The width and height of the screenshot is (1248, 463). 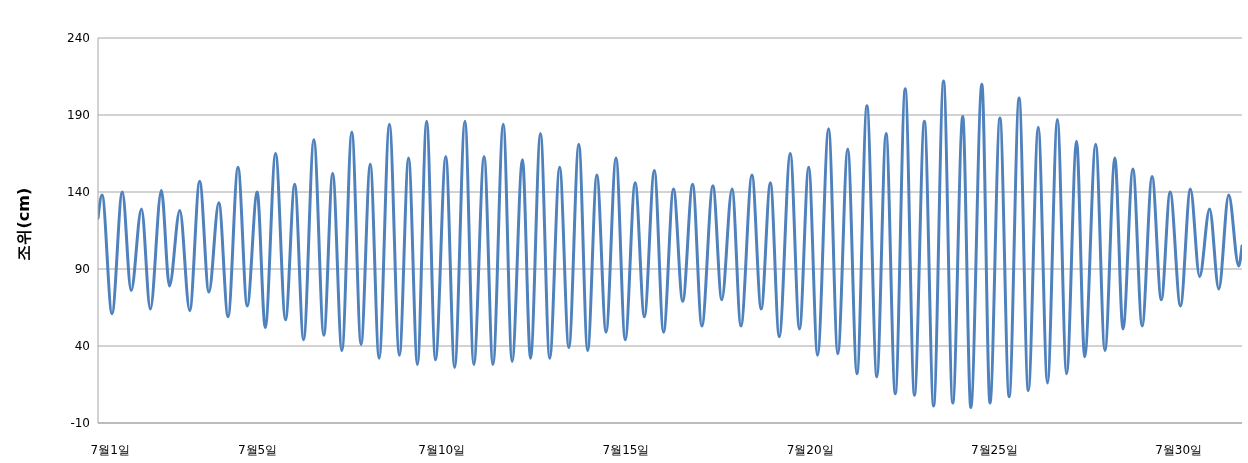 What do you see at coordinates (78, 192) in the screenshot?
I see `y-tick-label: 140` at bounding box center [78, 192].